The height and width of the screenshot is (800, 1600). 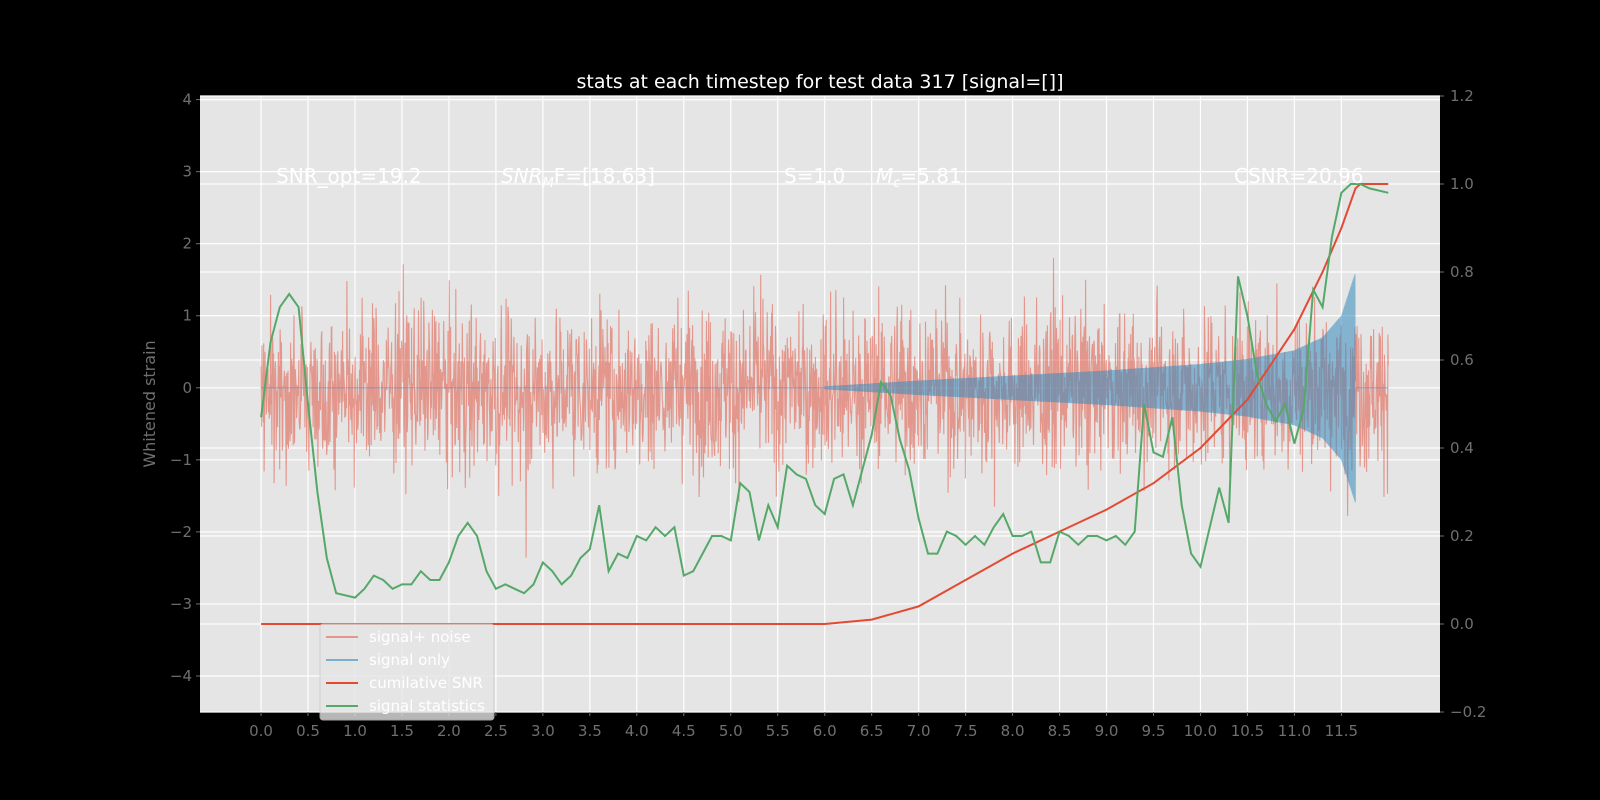 I want to click on y2-tick-label: 1.0, so click(x=1462, y=184).